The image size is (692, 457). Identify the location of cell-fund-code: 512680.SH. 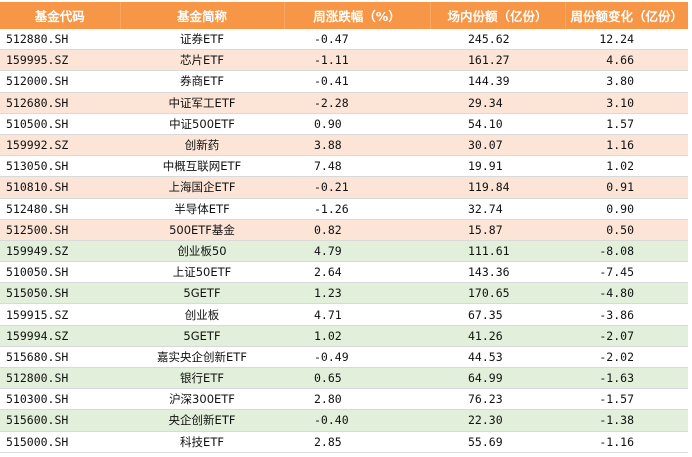
(60, 103).